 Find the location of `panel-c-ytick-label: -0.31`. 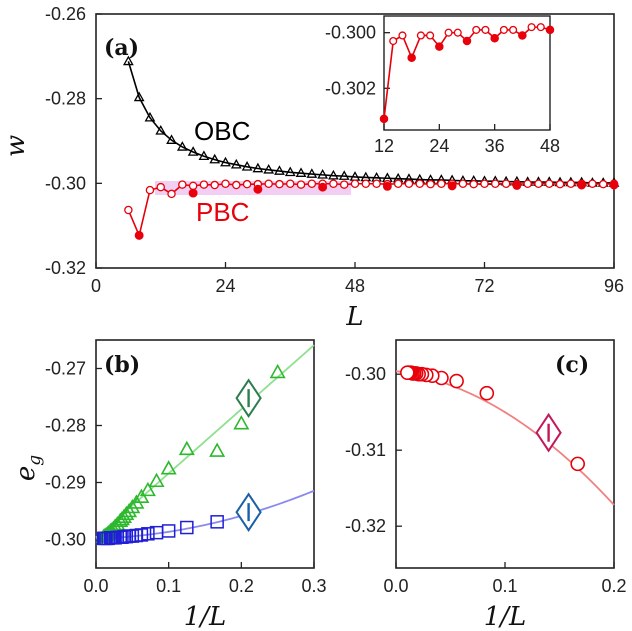

panel-c-ytick-label: -0.31 is located at coordinates (365, 450).